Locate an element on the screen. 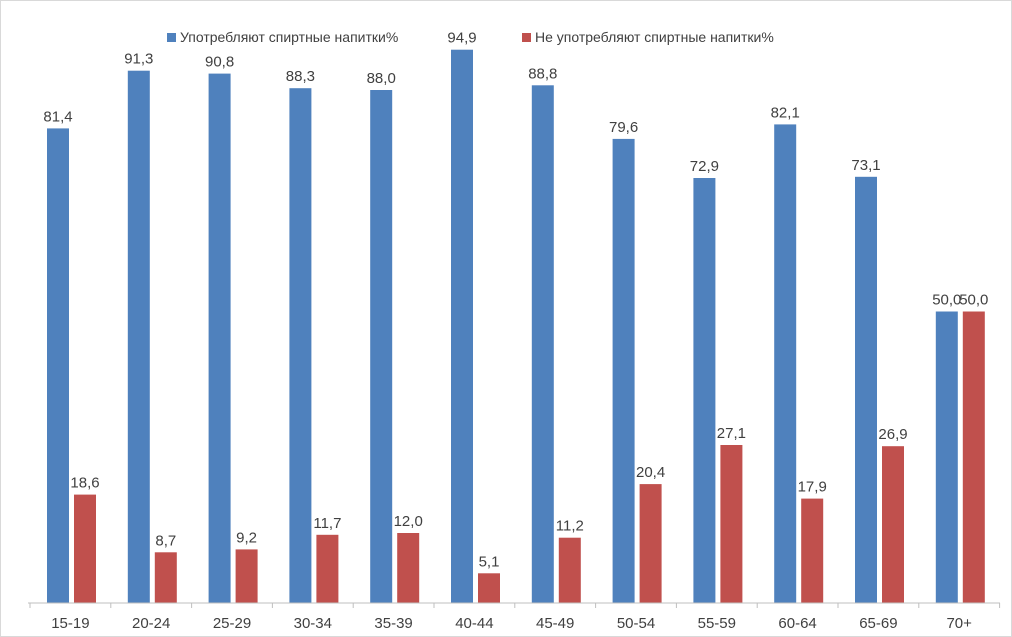 The image size is (1012, 637). data-label-series-2-20-24: 8,7 is located at coordinates (165, 540).